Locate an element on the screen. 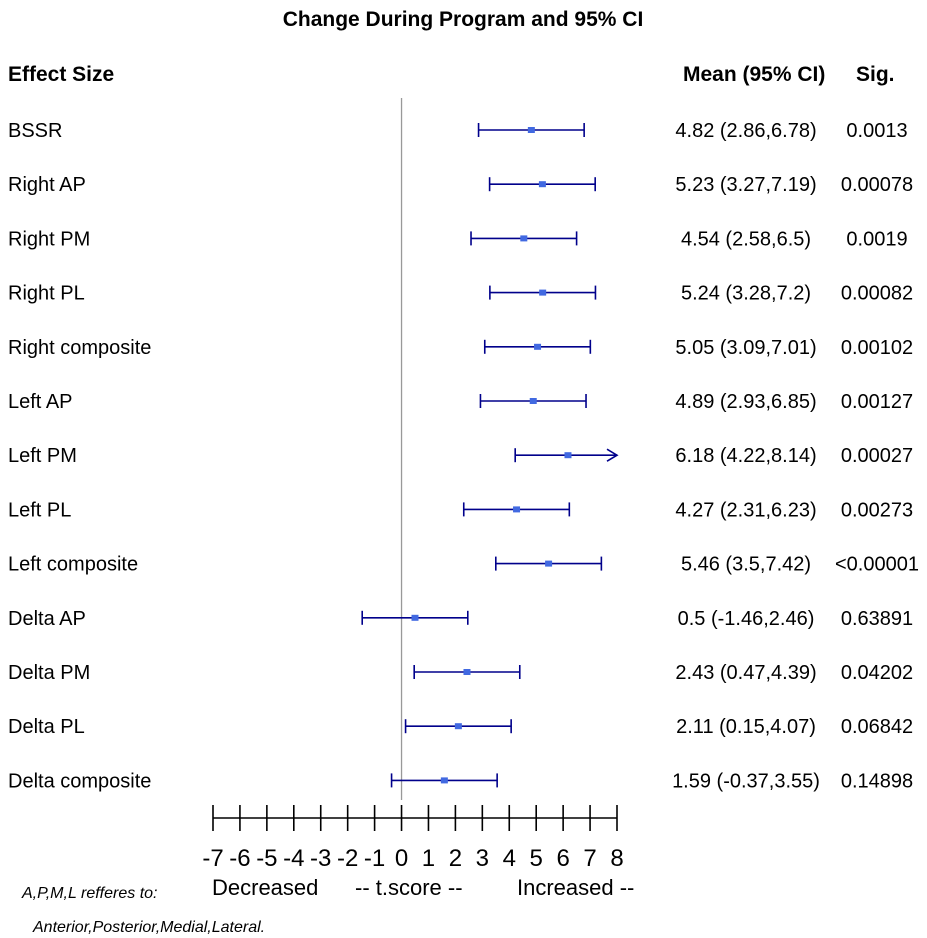  row-label: Right PM is located at coordinates (49, 239).